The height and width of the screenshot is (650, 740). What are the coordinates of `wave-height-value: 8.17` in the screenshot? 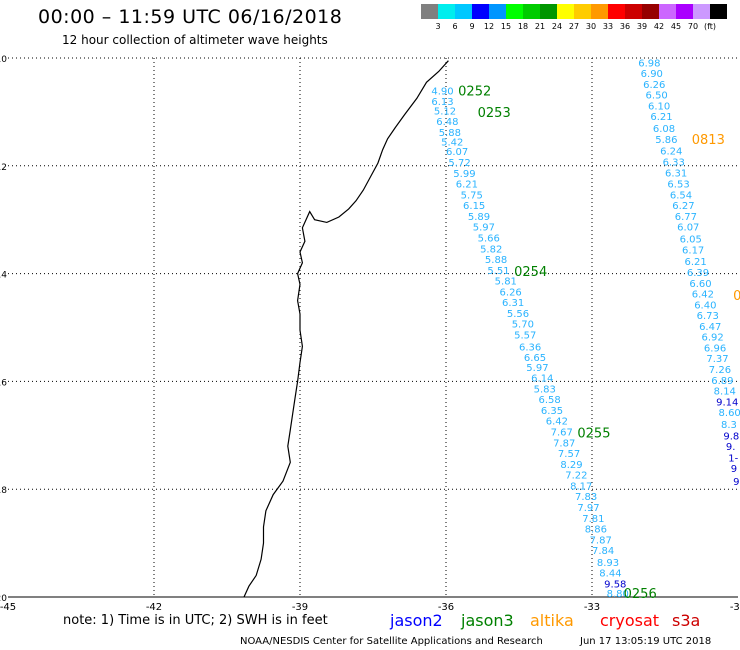 It's located at (581, 486).